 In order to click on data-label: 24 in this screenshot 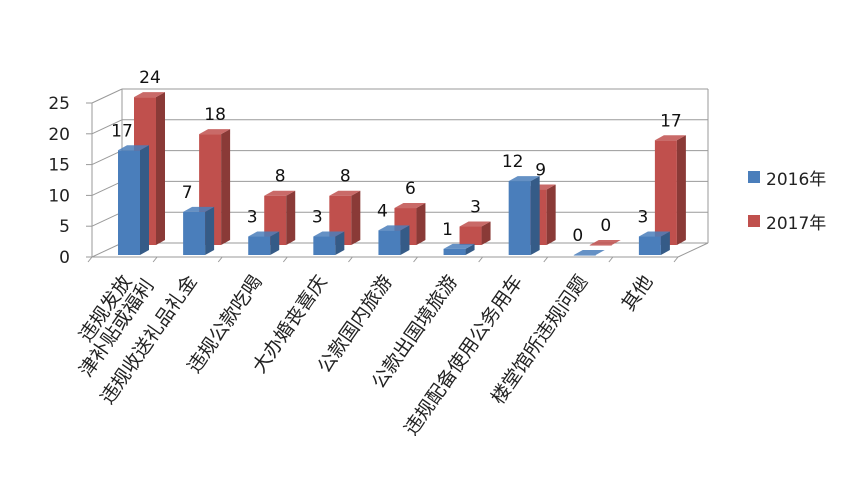, I will do `click(150, 78)`.